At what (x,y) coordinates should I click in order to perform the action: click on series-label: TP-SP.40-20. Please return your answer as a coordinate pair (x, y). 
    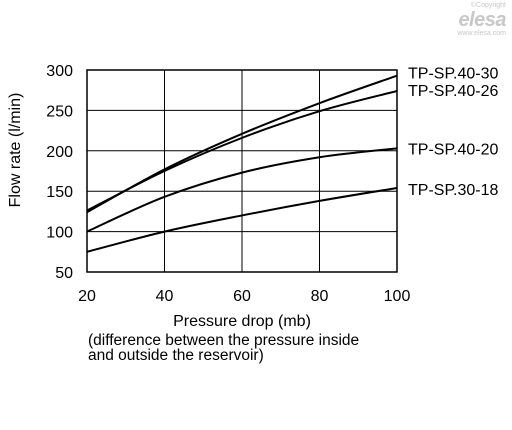
    Looking at the image, I should click on (453, 149).